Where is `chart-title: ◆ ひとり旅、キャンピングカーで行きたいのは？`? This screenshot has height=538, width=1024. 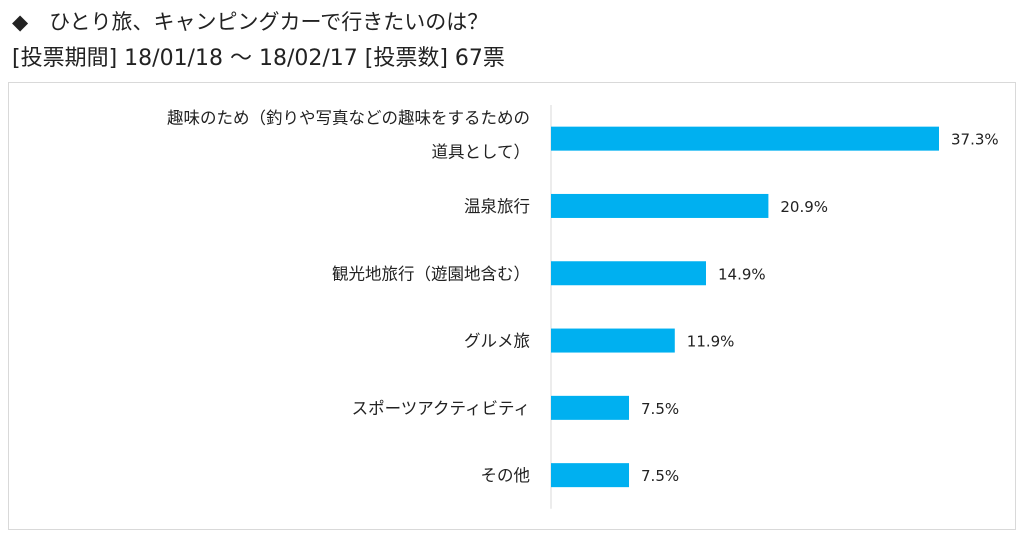 chart-title: ◆ ひとり旅、キャンピングカーで行きたいのは？ is located at coordinates (250, 22).